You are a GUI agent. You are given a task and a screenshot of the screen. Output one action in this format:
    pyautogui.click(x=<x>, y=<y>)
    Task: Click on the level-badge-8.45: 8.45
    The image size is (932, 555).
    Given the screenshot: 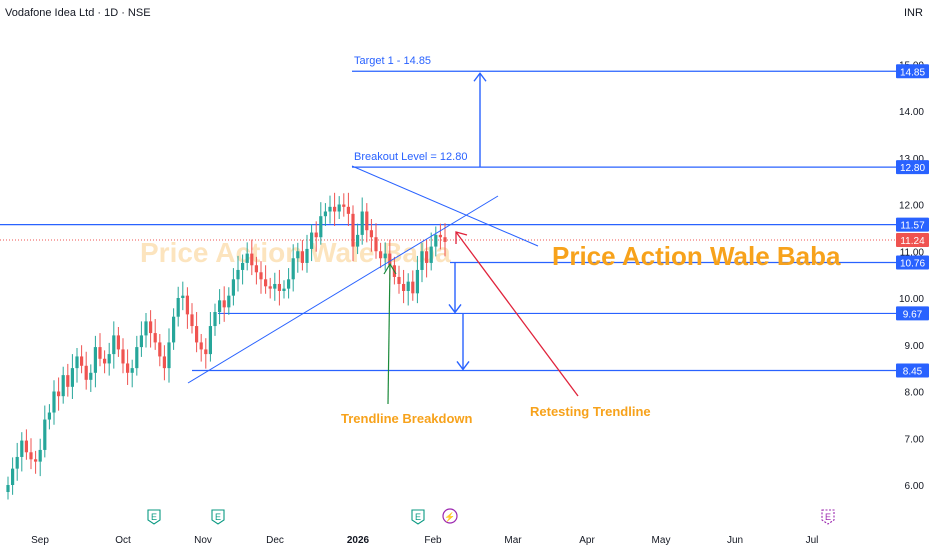 What is the action you would take?
    pyautogui.click(x=912, y=370)
    